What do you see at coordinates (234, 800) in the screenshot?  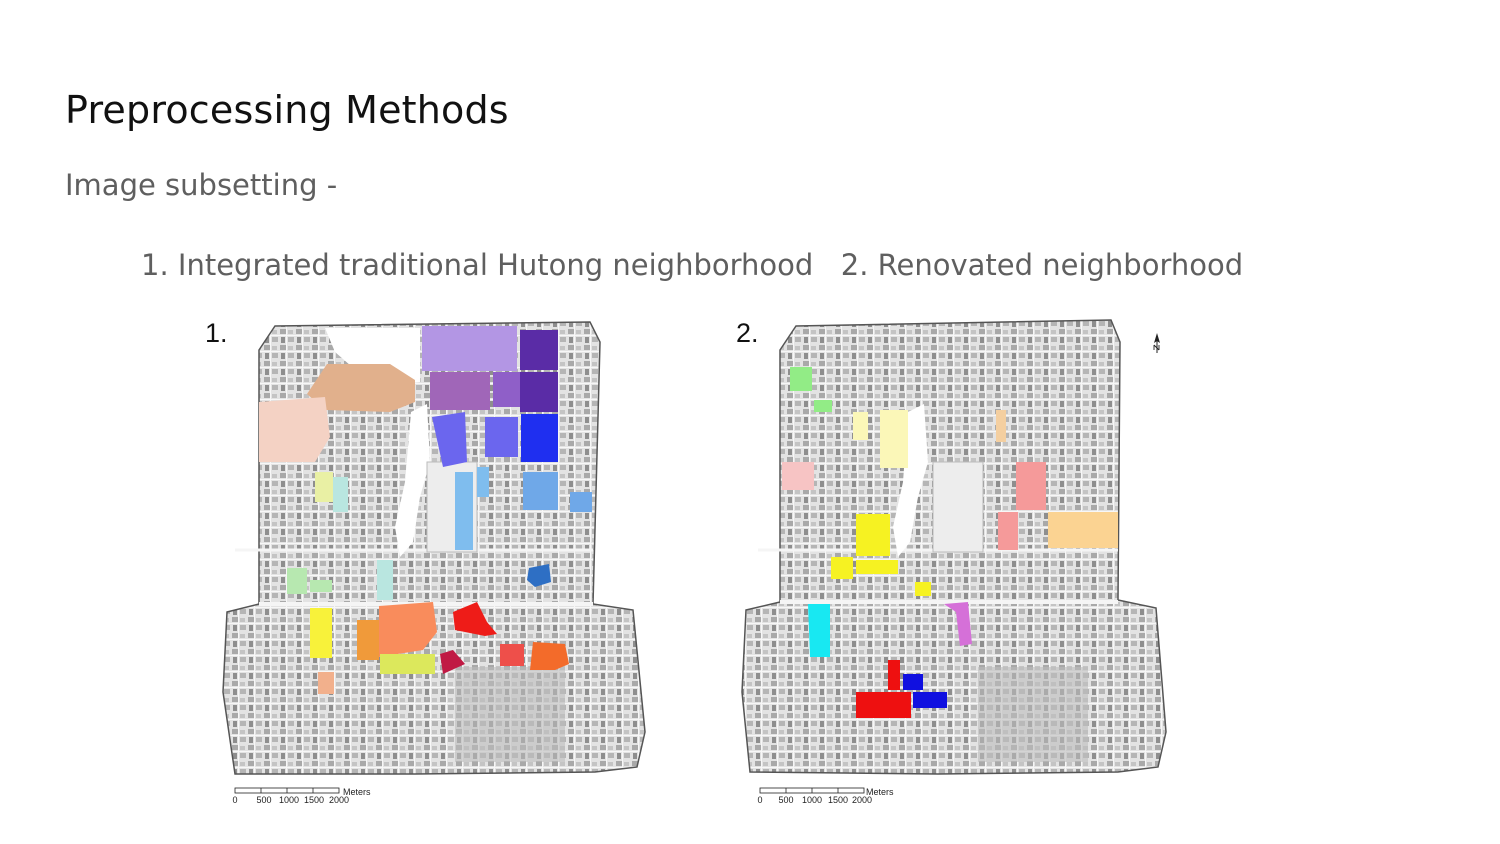 I see `map-1-scale-tick-0: 0` at bounding box center [234, 800].